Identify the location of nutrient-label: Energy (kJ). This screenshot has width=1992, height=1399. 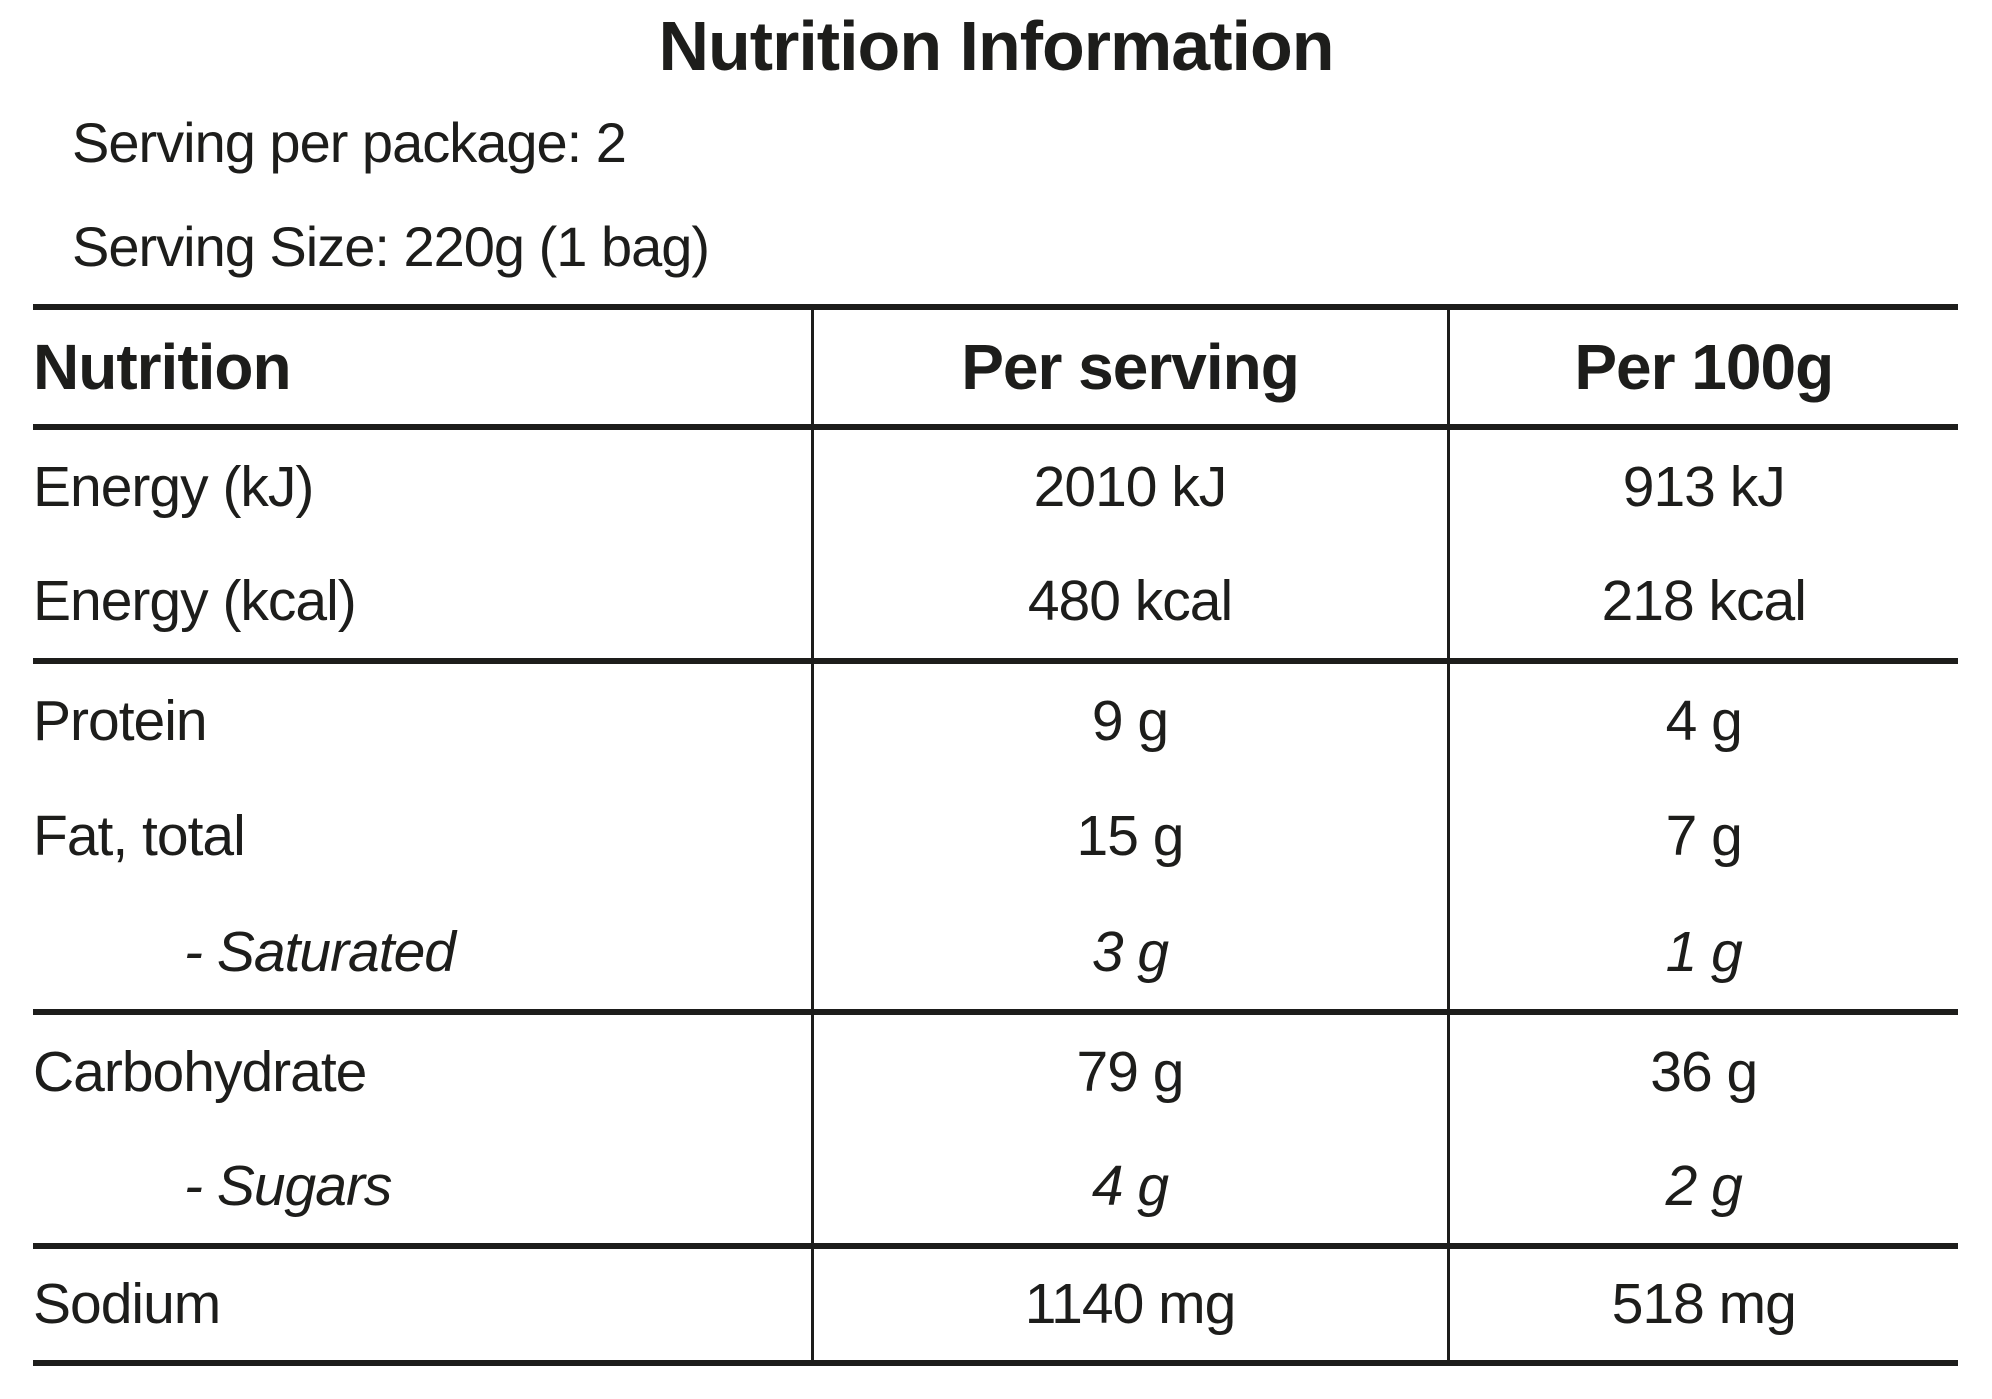
(422, 483).